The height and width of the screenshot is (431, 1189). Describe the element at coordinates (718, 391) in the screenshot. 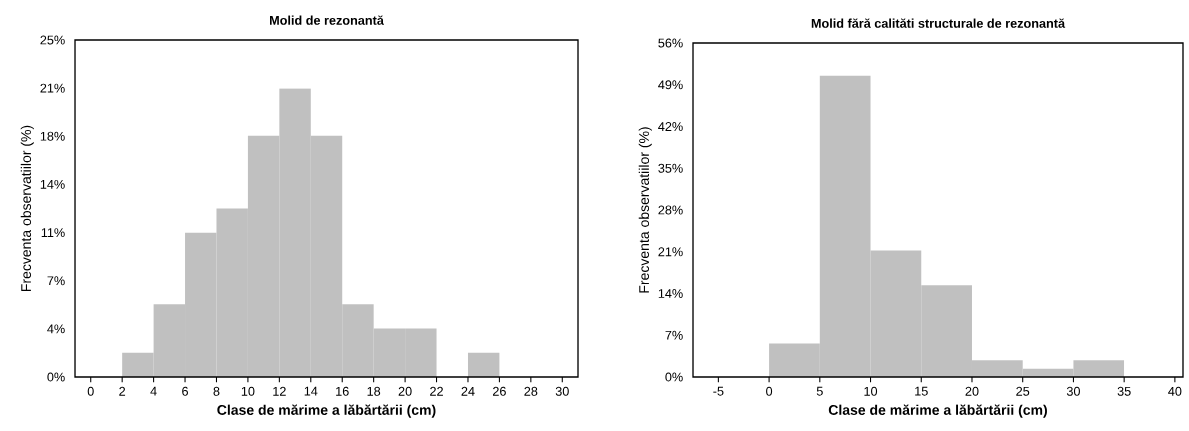

I see `x-tick-label: -5` at that location.